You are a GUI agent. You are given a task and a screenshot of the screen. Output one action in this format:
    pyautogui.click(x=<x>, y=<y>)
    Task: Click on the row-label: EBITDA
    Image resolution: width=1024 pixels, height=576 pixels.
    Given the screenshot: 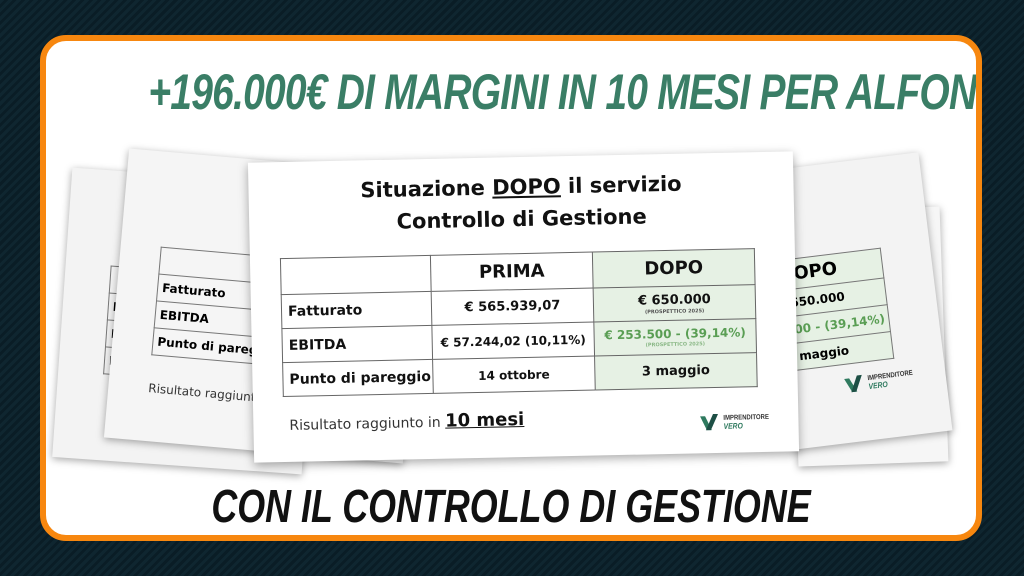 What is the action you would take?
    pyautogui.click(x=357, y=344)
    